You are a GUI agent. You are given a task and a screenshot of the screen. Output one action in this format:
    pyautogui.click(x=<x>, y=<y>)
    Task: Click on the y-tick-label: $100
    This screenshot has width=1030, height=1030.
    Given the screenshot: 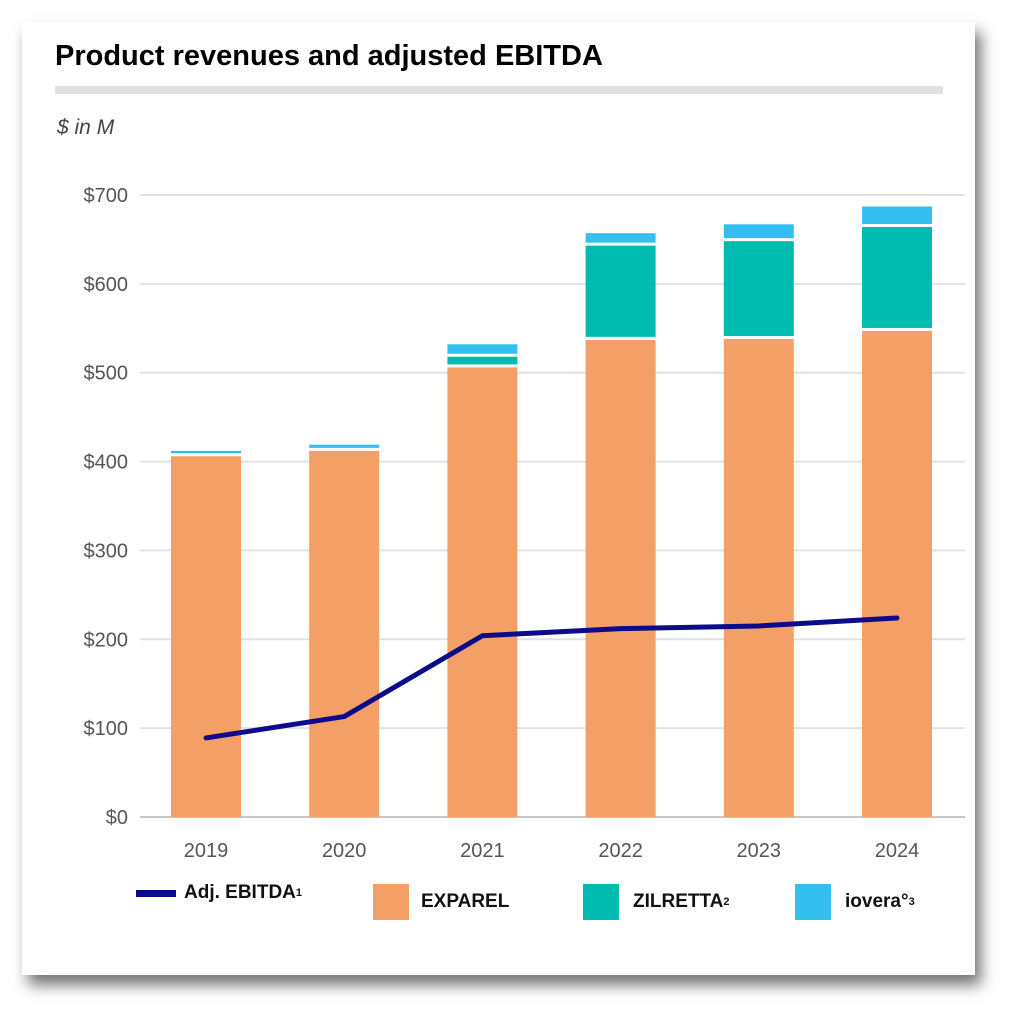 What is the action you would take?
    pyautogui.click(x=106, y=729)
    